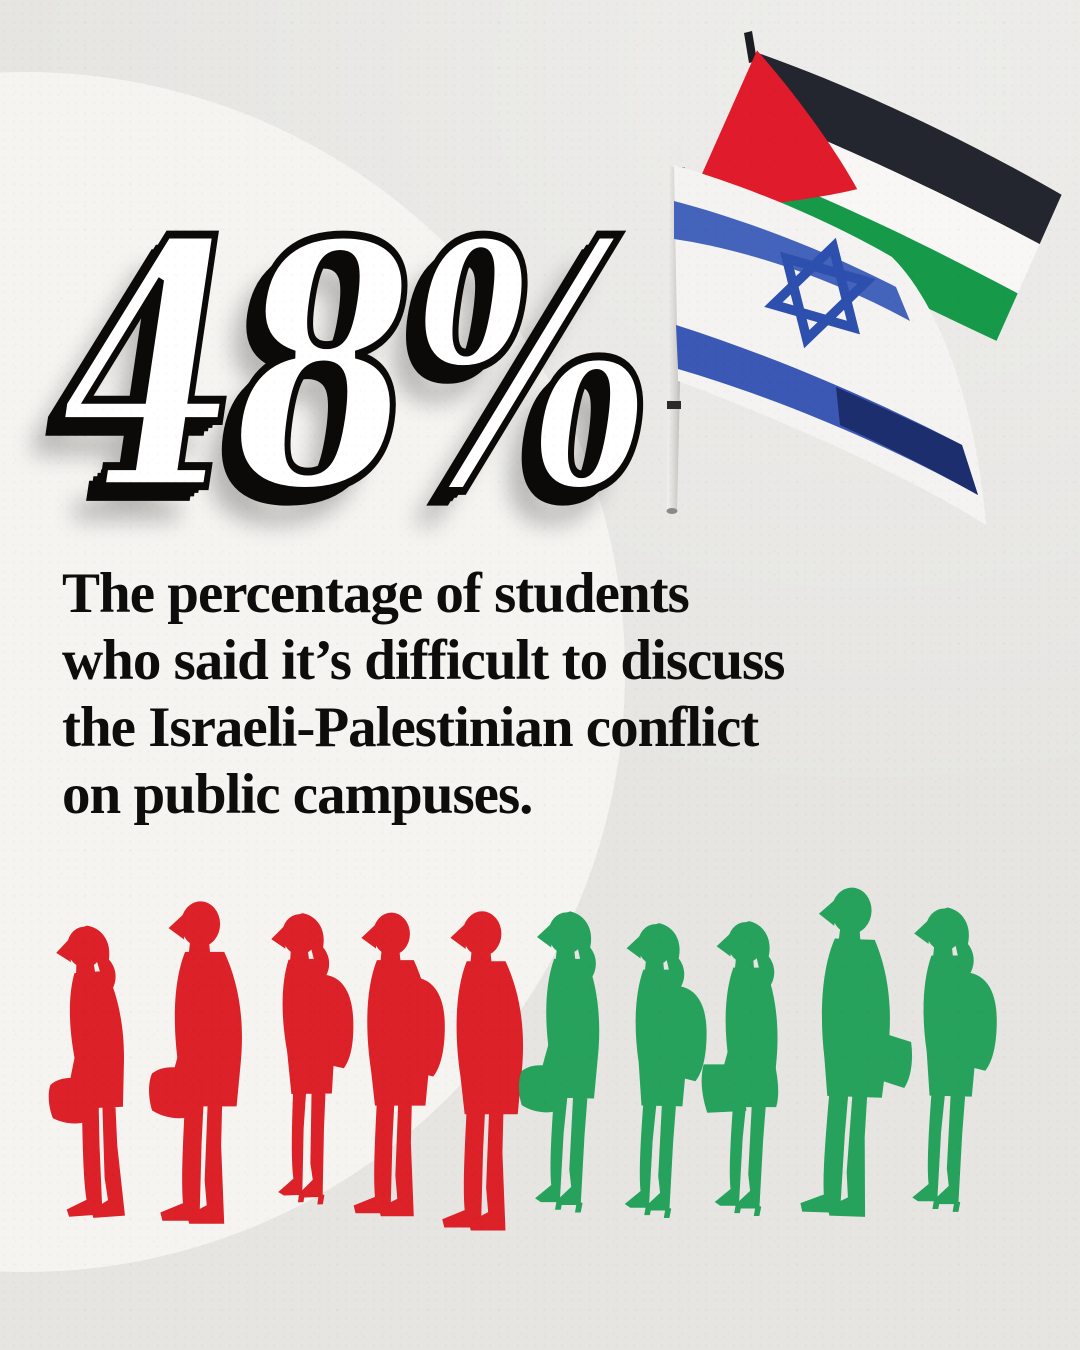 This screenshot has height=1350, width=1080. I want to click on israeli-flag-fold-shadow, so click(907, 441).